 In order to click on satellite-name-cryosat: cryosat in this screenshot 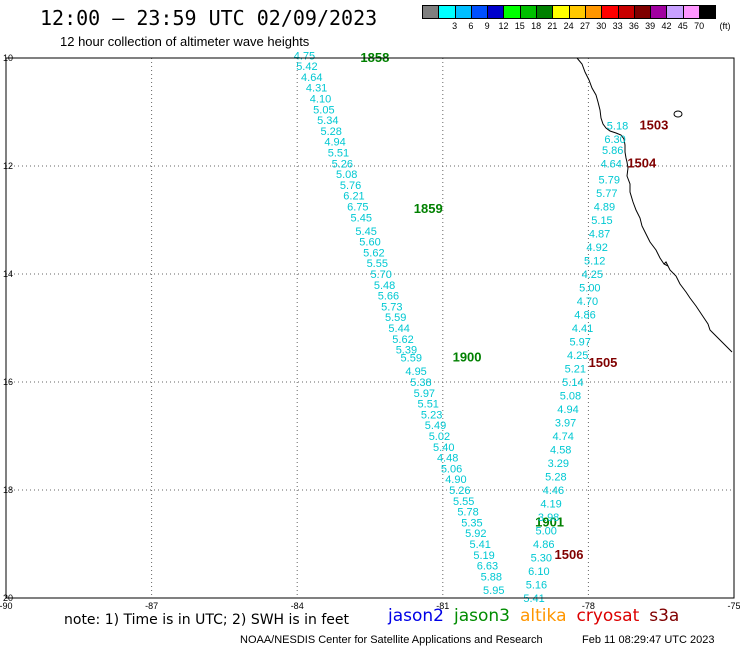, I will do `click(608, 616)`.